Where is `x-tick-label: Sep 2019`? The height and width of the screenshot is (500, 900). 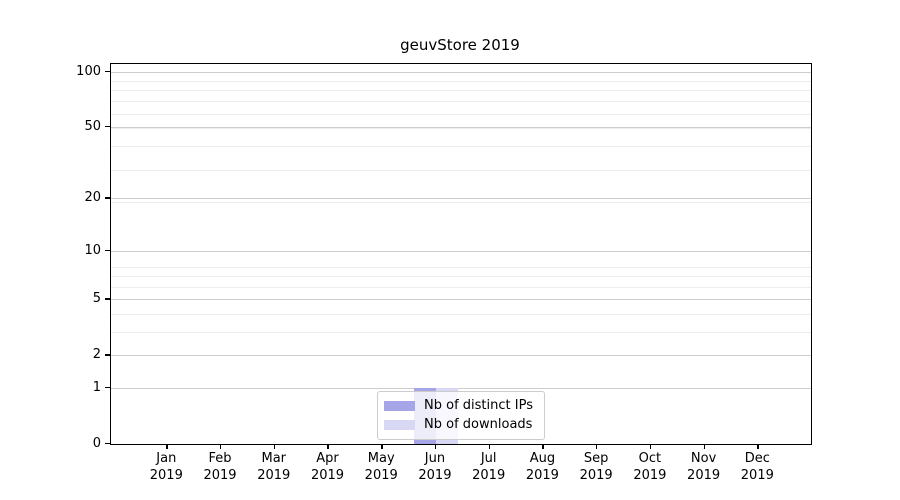 x-tick-label: Sep 2019 is located at coordinates (596, 467).